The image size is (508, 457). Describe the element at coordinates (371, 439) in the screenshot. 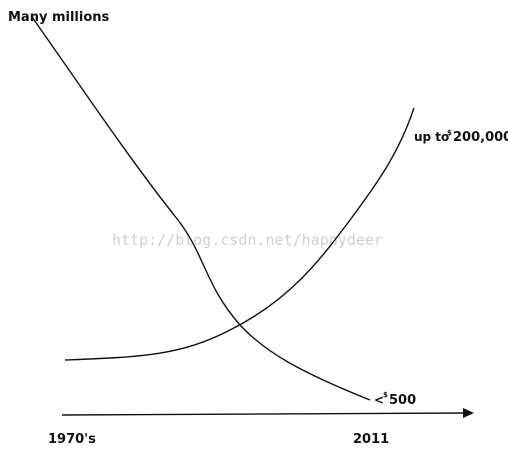

I see `x-tick-label-2011: 2011` at that location.